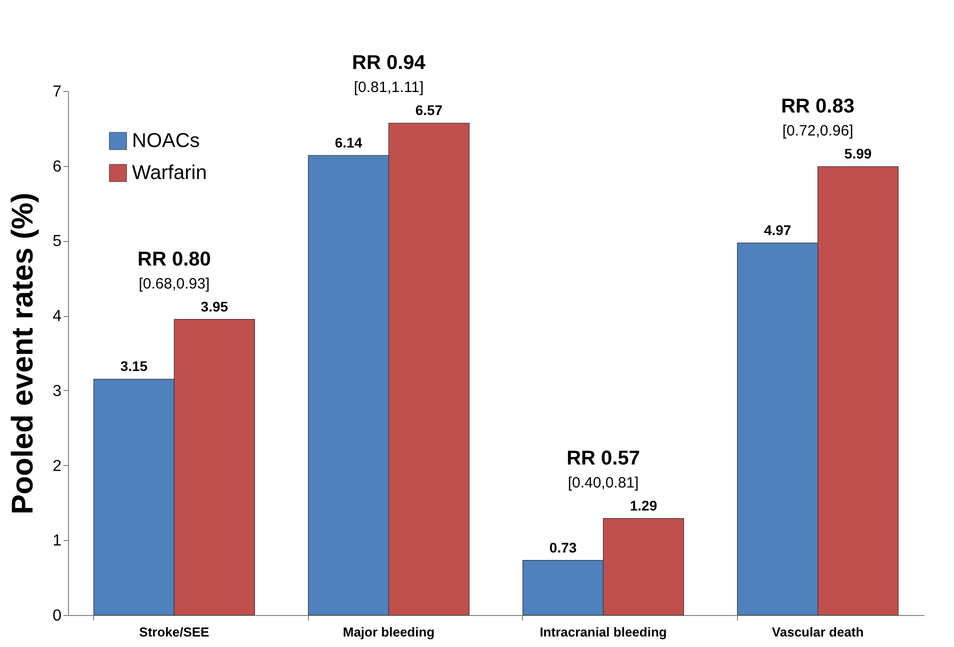  What do you see at coordinates (388, 632) in the screenshot?
I see `x-tick-label: Major bleeding` at bounding box center [388, 632].